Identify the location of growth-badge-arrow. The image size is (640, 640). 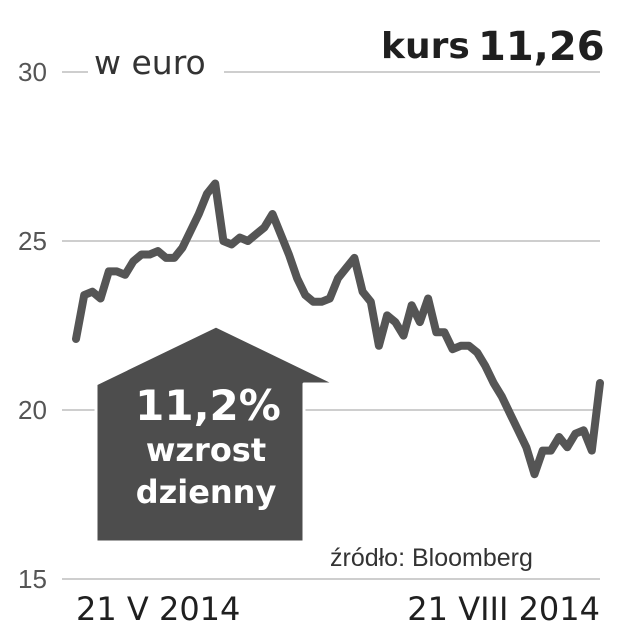
(216, 434).